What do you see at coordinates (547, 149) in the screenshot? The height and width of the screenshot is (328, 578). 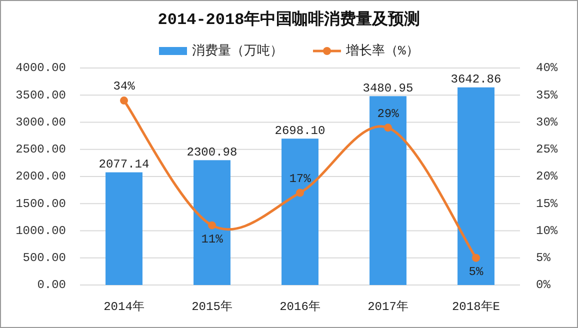 I see `y2-tick-label: 25%` at bounding box center [547, 149].